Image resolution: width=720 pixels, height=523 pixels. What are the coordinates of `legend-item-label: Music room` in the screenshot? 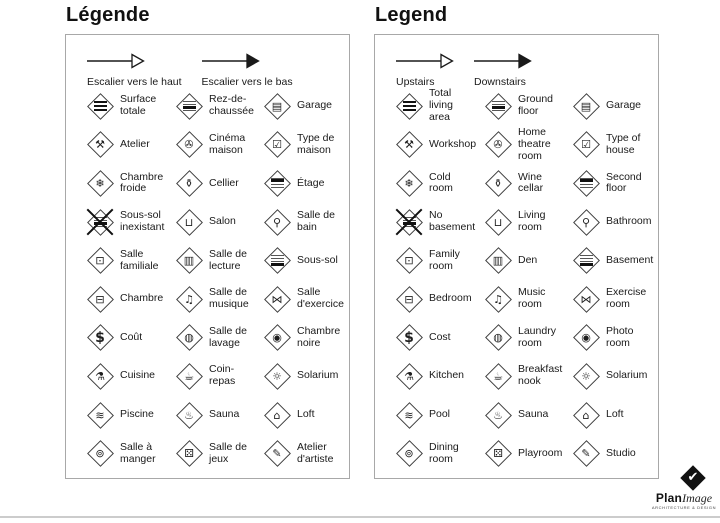 It's located at (532, 298).